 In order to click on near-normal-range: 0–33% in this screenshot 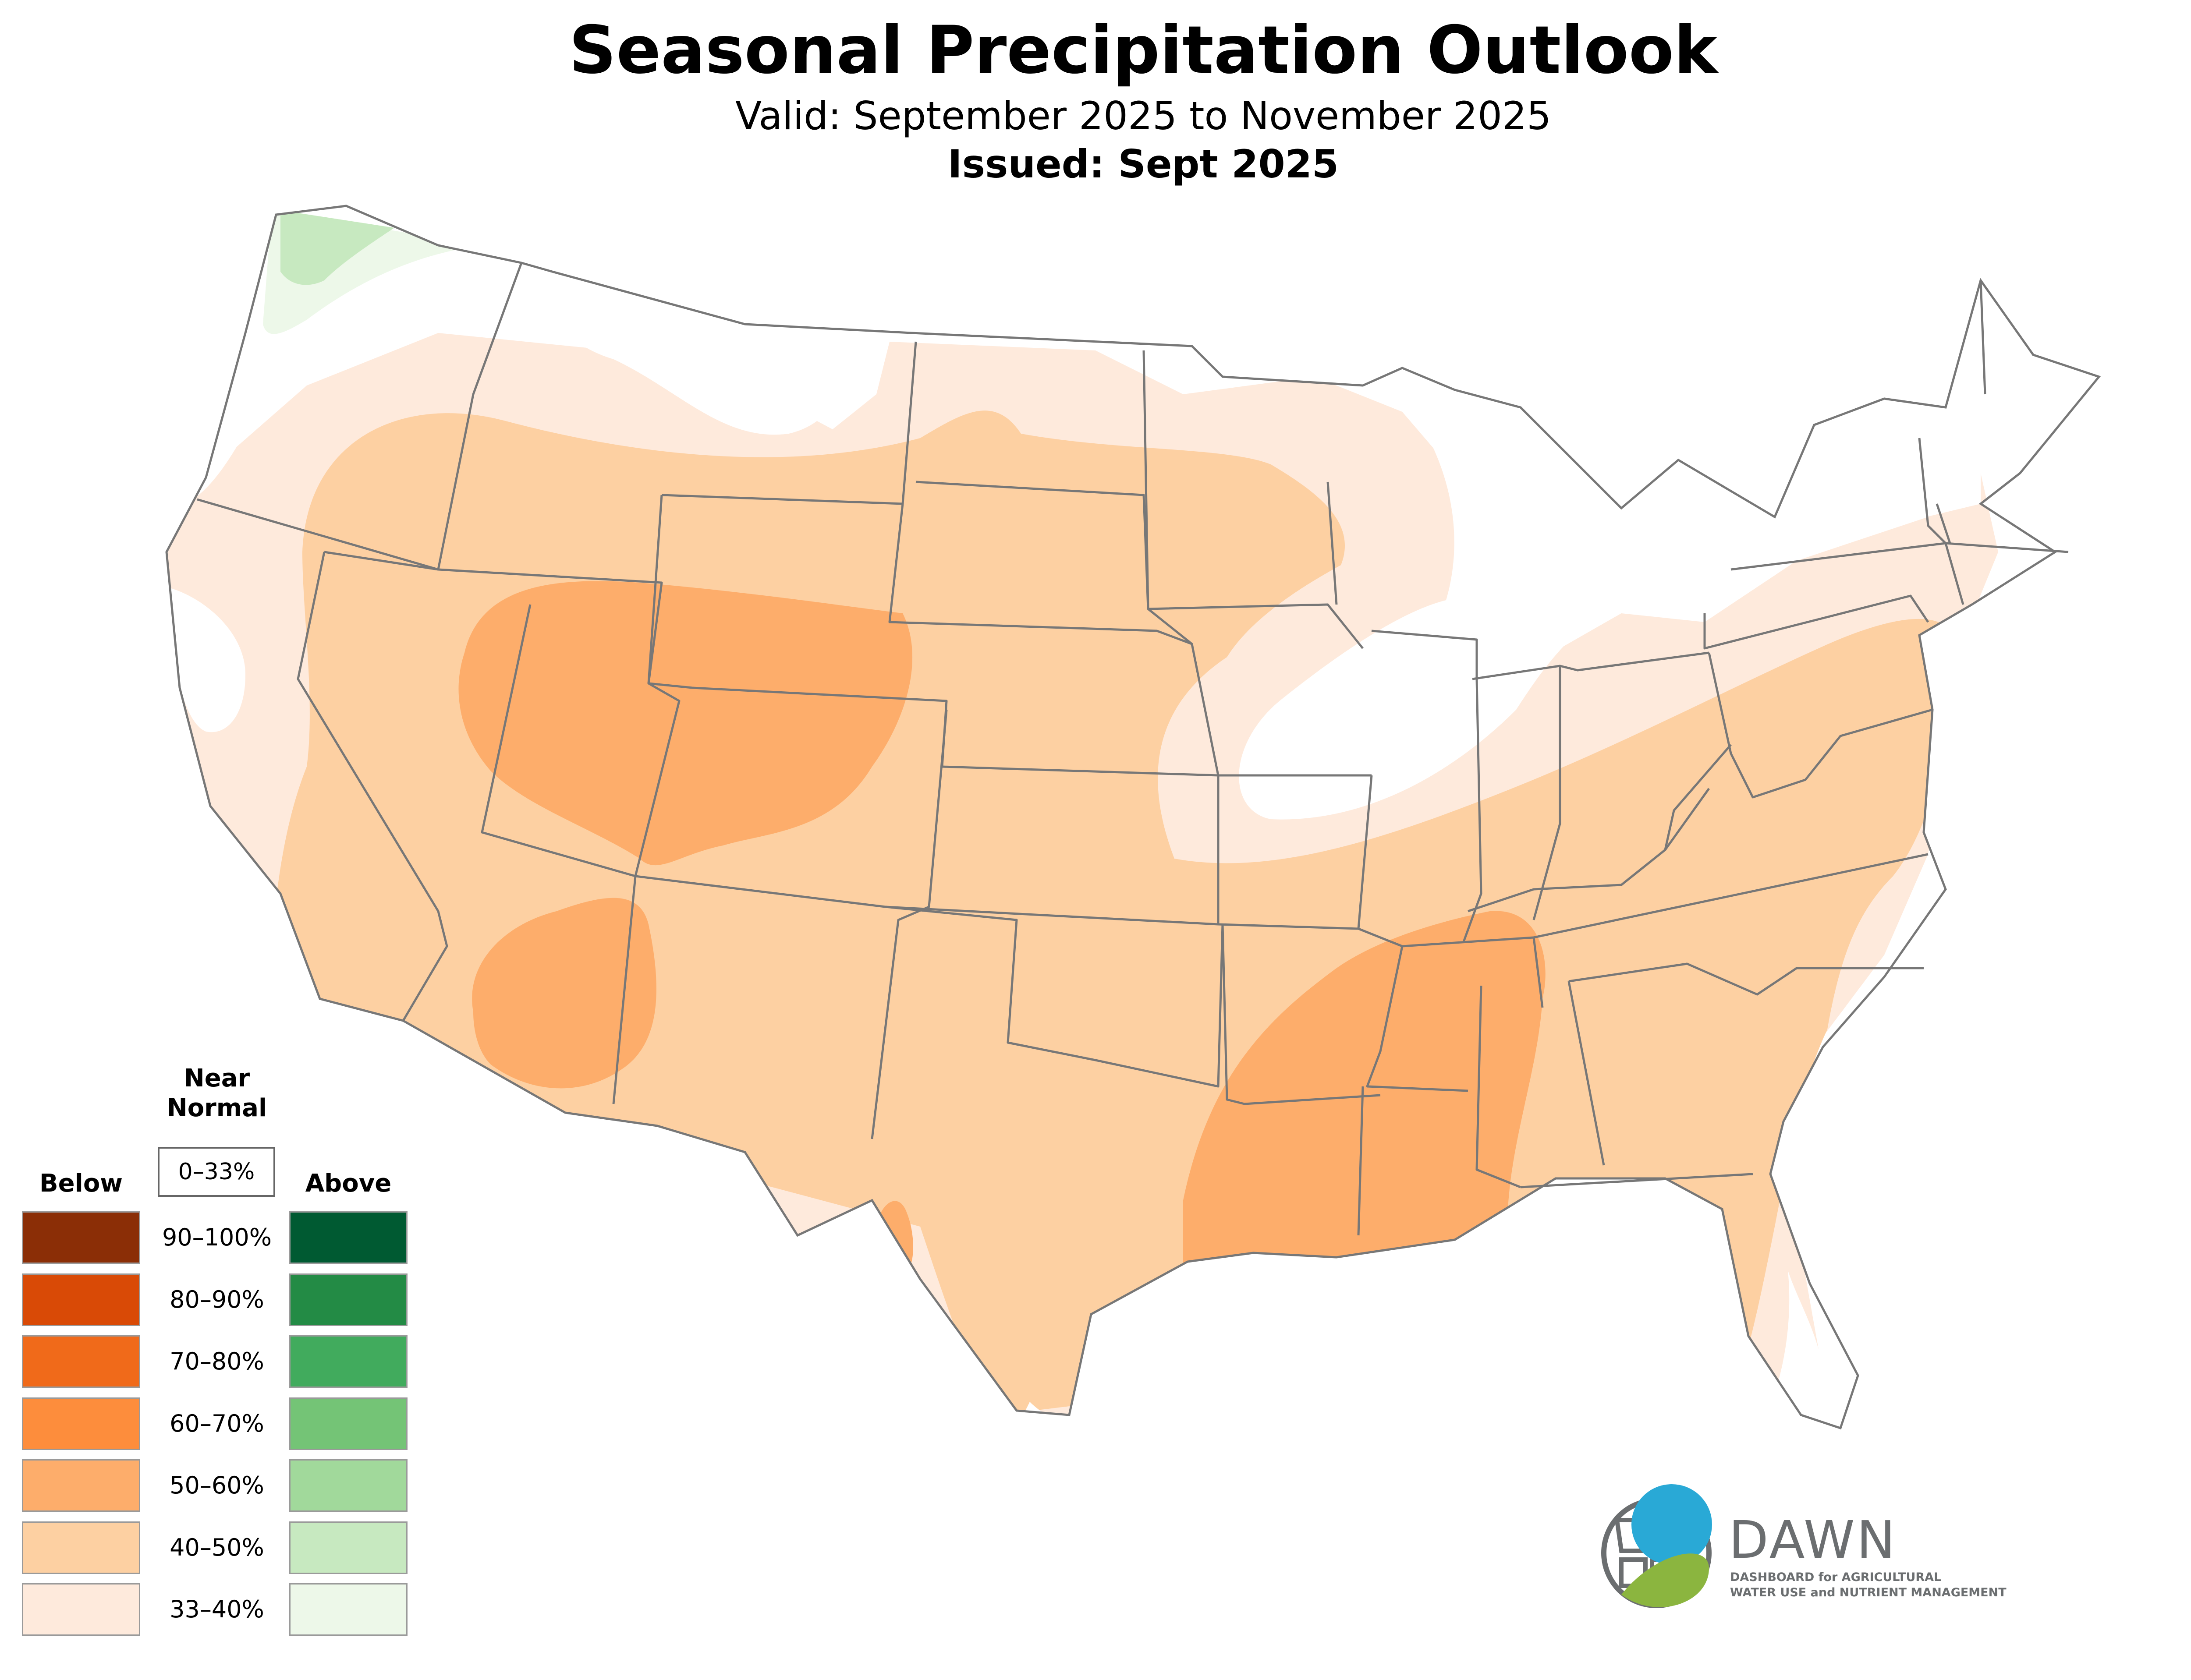, I will do `click(216, 1172)`.